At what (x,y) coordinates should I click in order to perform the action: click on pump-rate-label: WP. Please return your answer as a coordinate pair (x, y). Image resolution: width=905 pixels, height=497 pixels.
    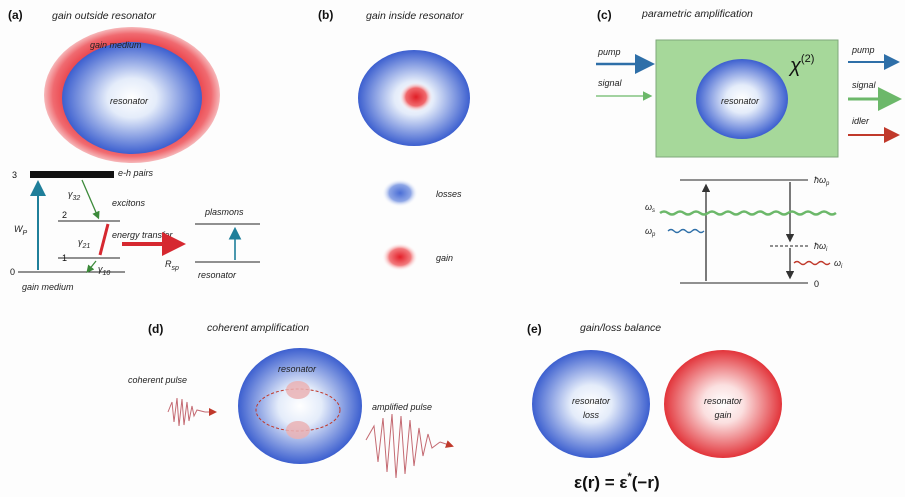
    Looking at the image, I should click on (21, 230).